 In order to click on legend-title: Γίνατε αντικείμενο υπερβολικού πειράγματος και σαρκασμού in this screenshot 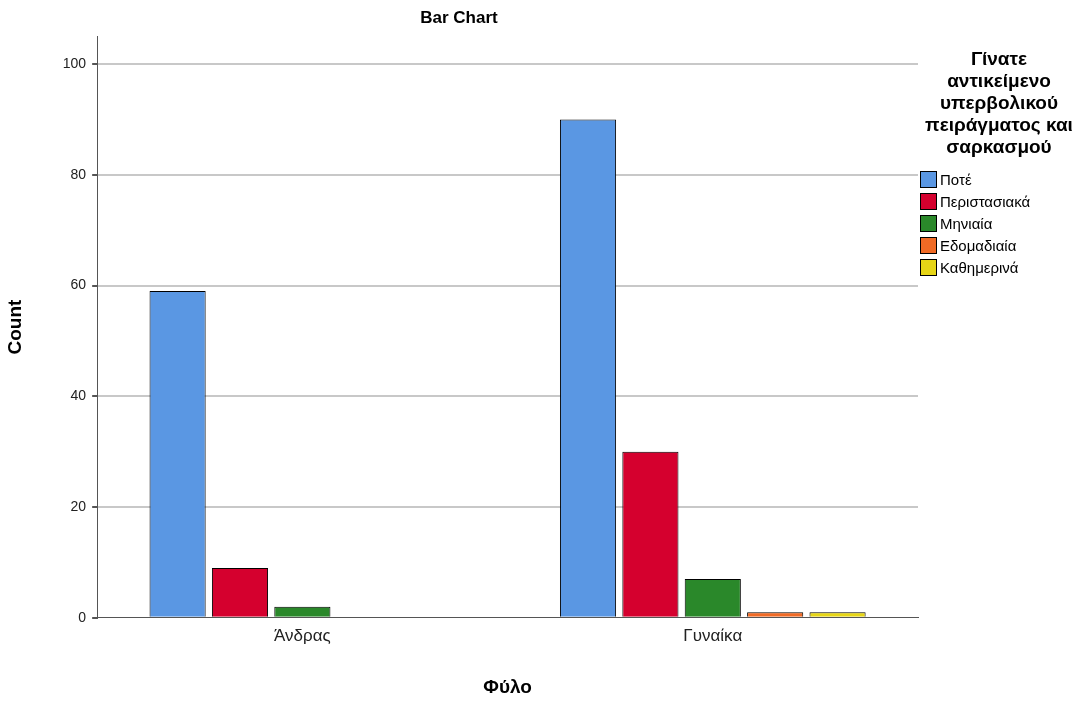, I will do `click(999, 103)`.